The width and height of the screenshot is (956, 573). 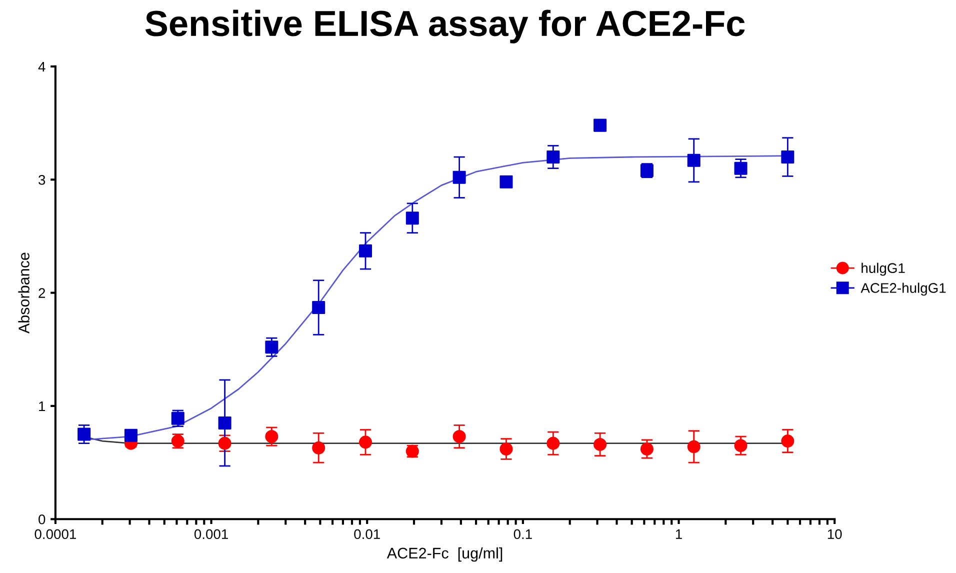 What do you see at coordinates (835, 534) in the screenshot?
I see `x-tick-label: 10` at bounding box center [835, 534].